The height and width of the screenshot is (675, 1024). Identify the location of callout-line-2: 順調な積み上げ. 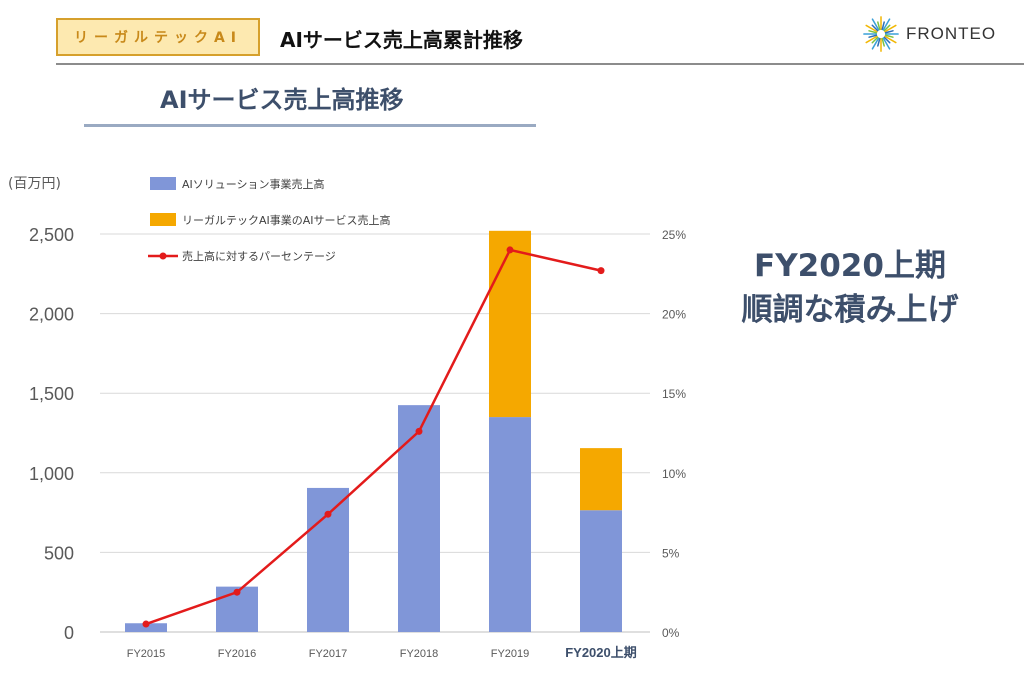
(850, 310).